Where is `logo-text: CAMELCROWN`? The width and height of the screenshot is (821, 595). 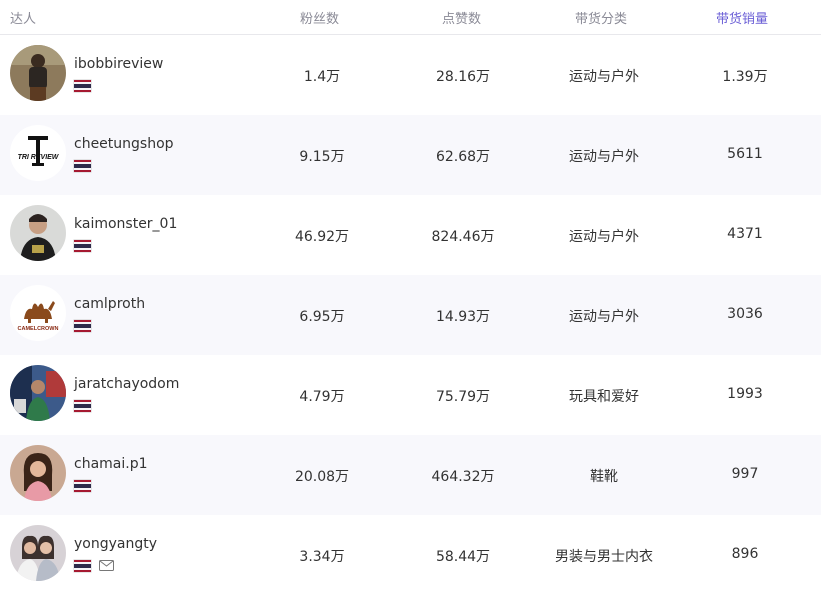 logo-text: CAMELCROWN is located at coordinates (38, 329).